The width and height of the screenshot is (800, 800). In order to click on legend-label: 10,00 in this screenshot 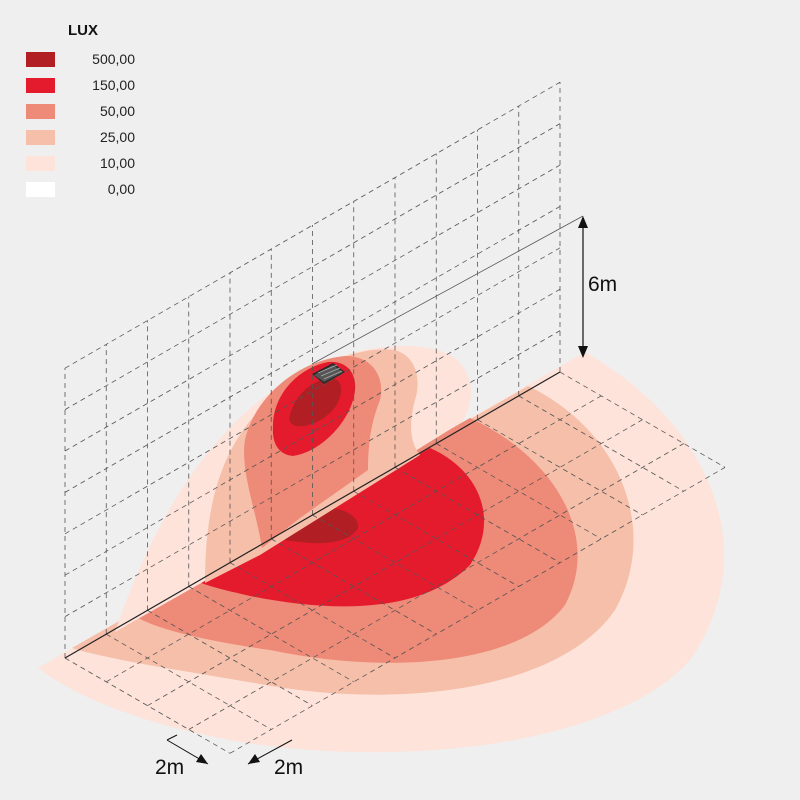, I will do `click(117, 163)`.